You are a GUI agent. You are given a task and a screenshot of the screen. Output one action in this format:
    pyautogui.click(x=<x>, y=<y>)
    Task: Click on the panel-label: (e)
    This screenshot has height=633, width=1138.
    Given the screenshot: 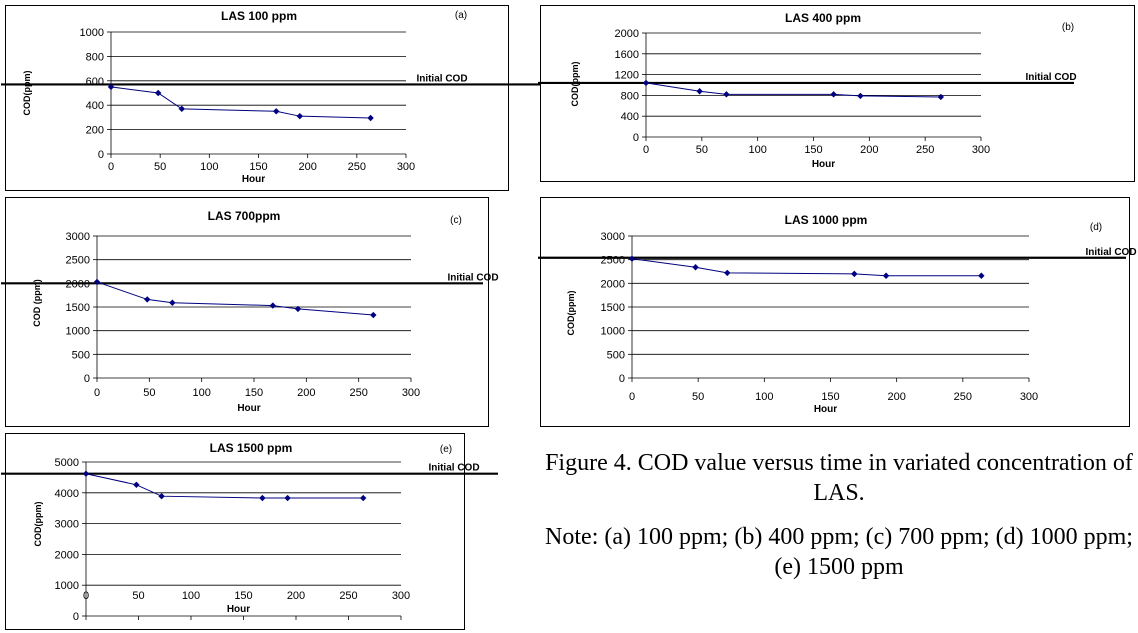 What is the action you would take?
    pyautogui.click(x=446, y=449)
    